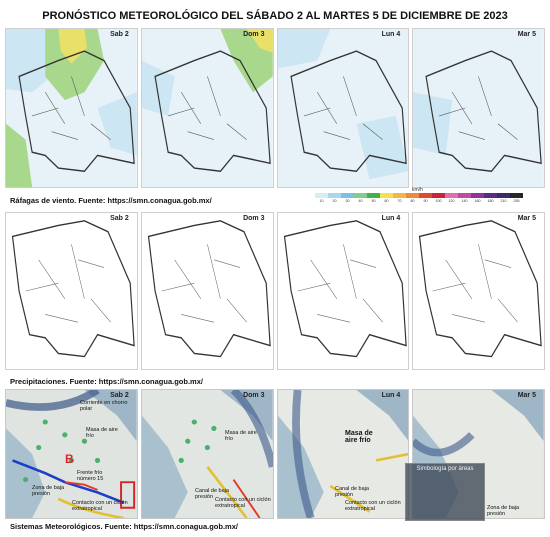 This screenshot has height=537, width=550. What do you see at coordinates (102, 433) in the screenshot?
I see `sab-cold-air-text: Masa de aire frío` at bounding box center [102, 433].